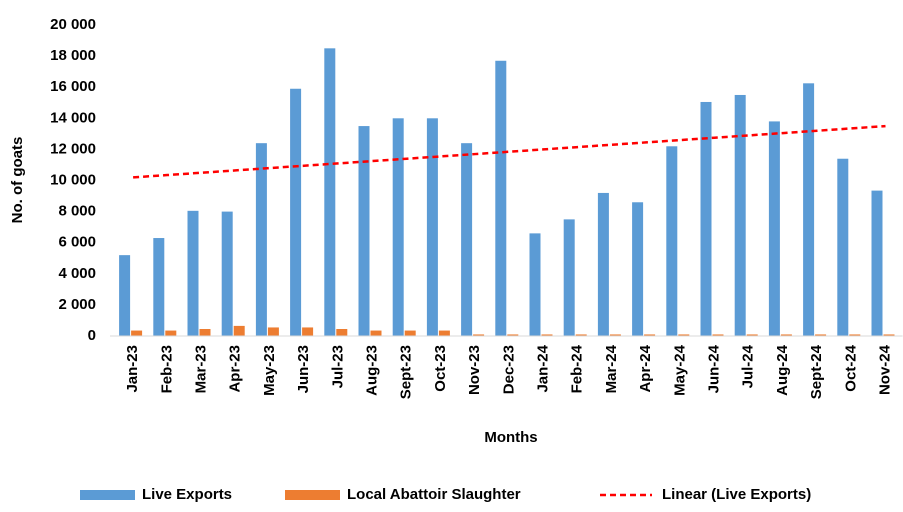 The image size is (903, 512). What do you see at coordinates (73, 148) in the screenshot?
I see `y-tick-label: 12 000` at bounding box center [73, 148].